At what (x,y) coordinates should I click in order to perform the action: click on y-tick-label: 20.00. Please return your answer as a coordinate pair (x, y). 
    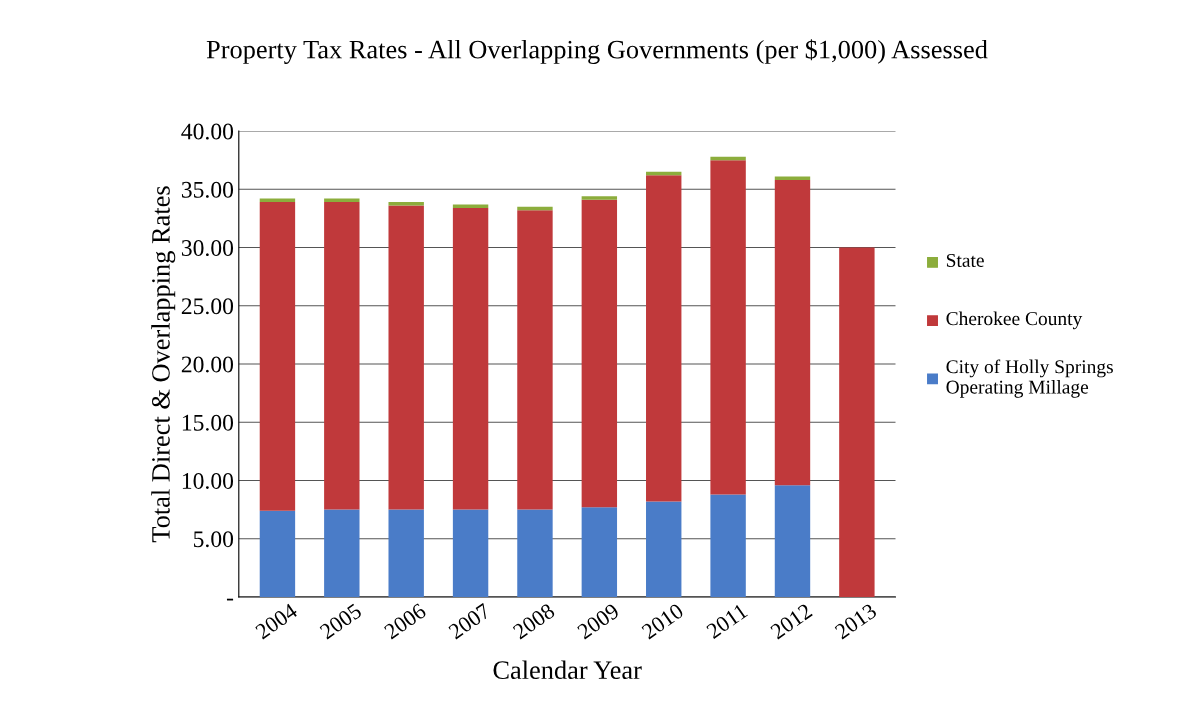
    Looking at the image, I should click on (207, 364).